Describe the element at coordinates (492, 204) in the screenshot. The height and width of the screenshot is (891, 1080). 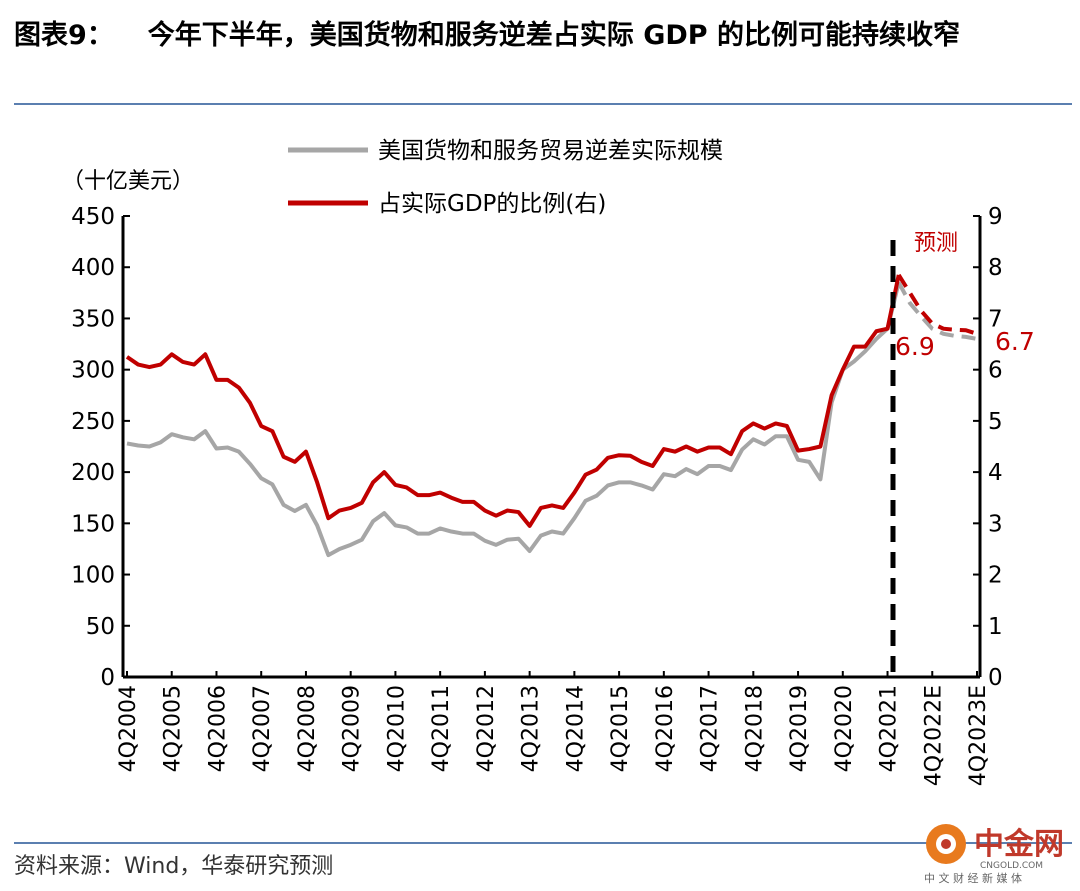
I see `legend-label: 占实际GDP的比例(右)` at that location.